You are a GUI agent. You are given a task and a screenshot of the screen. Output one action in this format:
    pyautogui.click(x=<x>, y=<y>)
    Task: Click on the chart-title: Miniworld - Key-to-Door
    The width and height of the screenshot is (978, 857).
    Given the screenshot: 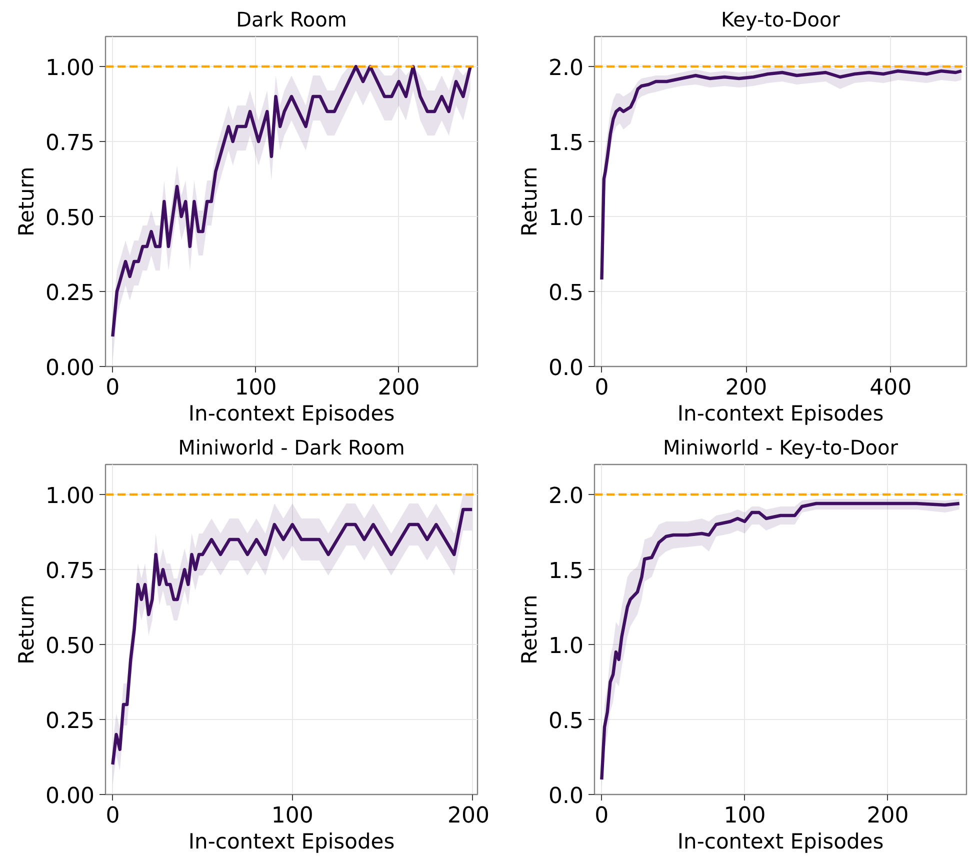 What is the action you would take?
    pyautogui.click(x=781, y=448)
    